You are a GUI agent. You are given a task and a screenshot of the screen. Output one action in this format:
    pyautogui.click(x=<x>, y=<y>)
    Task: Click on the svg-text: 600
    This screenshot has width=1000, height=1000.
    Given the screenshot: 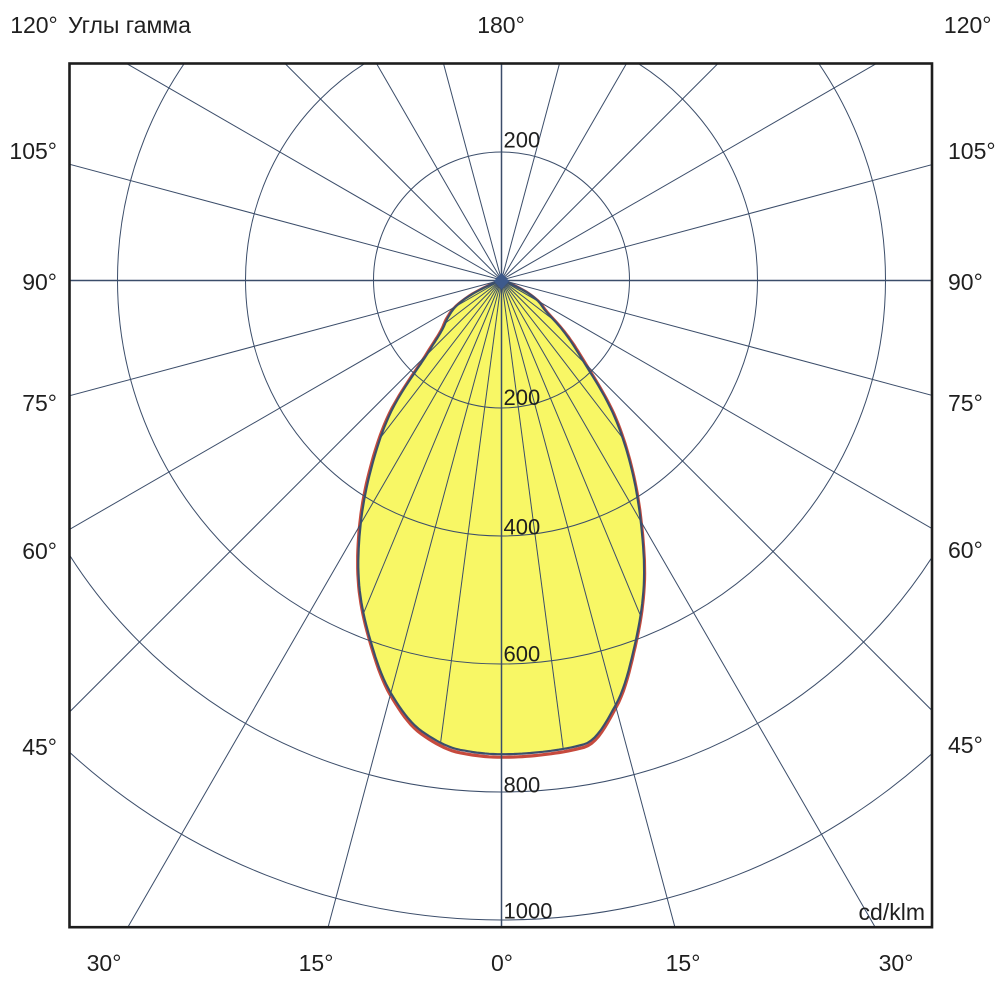 What is the action you would take?
    pyautogui.click(x=522, y=654)
    